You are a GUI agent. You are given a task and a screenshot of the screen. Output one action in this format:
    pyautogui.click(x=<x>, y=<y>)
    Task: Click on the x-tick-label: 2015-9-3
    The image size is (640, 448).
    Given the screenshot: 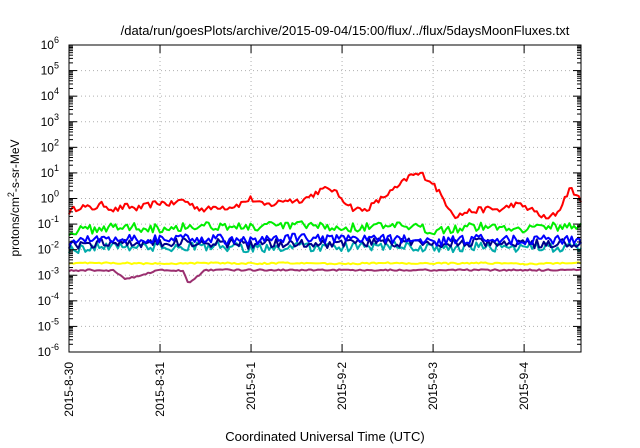 What is the action you would take?
    pyautogui.click(x=433, y=386)
    